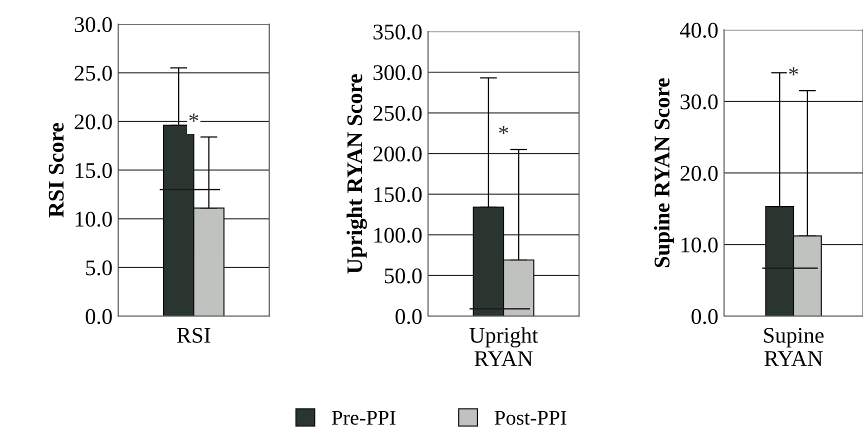 This screenshot has height=439, width=863. Describe the element at coordinates (93, 73) in the screenshot. I see `y-tick-label: 25.0` at that location.